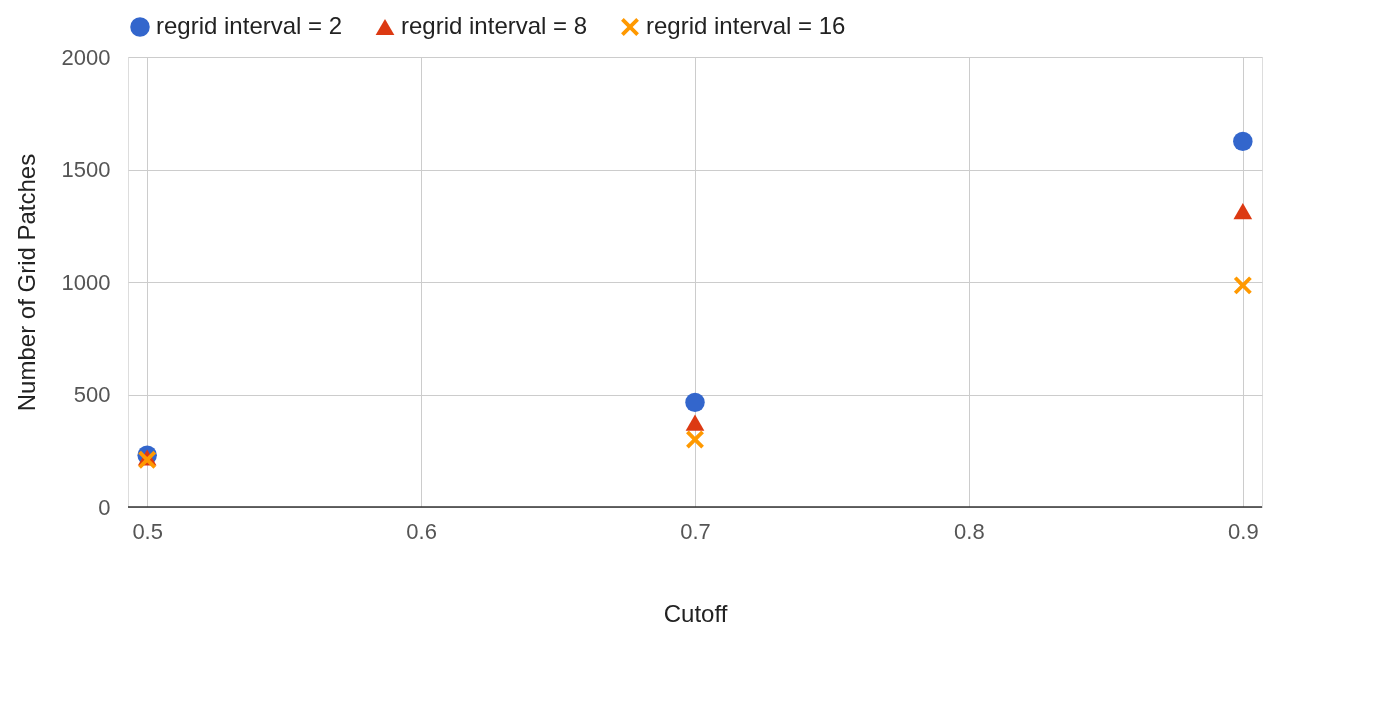  Describe the element at coordinates (92, 394) in the screenshot. I see `y-tick-label: 500` at that location.